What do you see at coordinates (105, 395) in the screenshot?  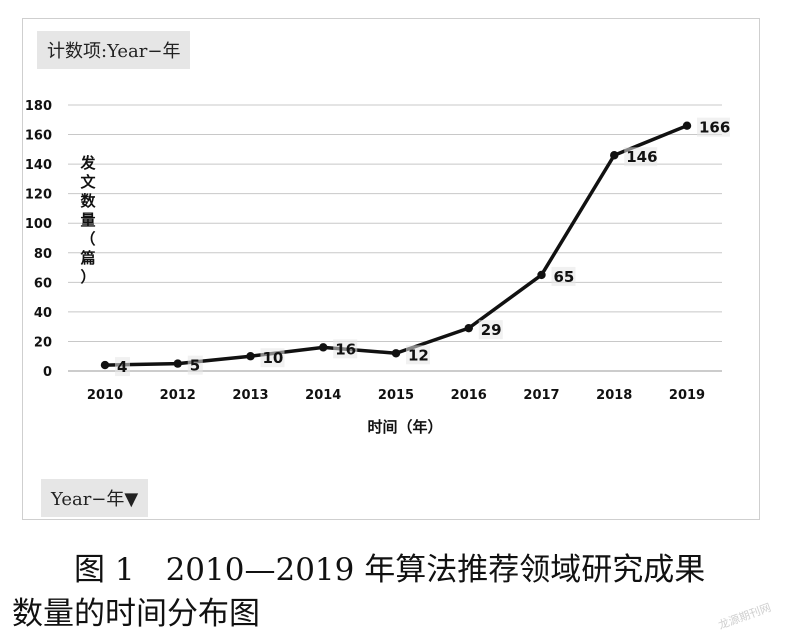 I see `x-tick-label: 2010` at bounding box center [105, 395].